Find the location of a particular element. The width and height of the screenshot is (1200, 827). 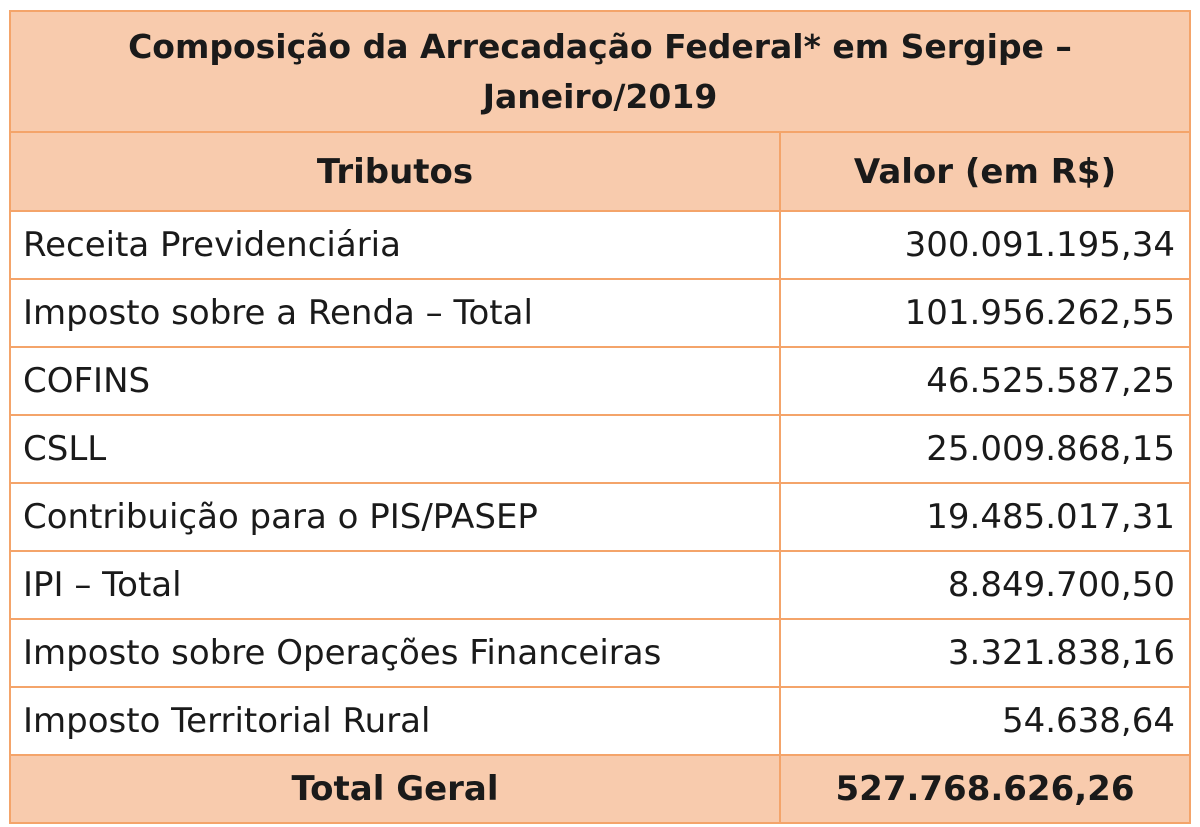

row-value: 25.009.868,15 is located at coordinates (985, 449).